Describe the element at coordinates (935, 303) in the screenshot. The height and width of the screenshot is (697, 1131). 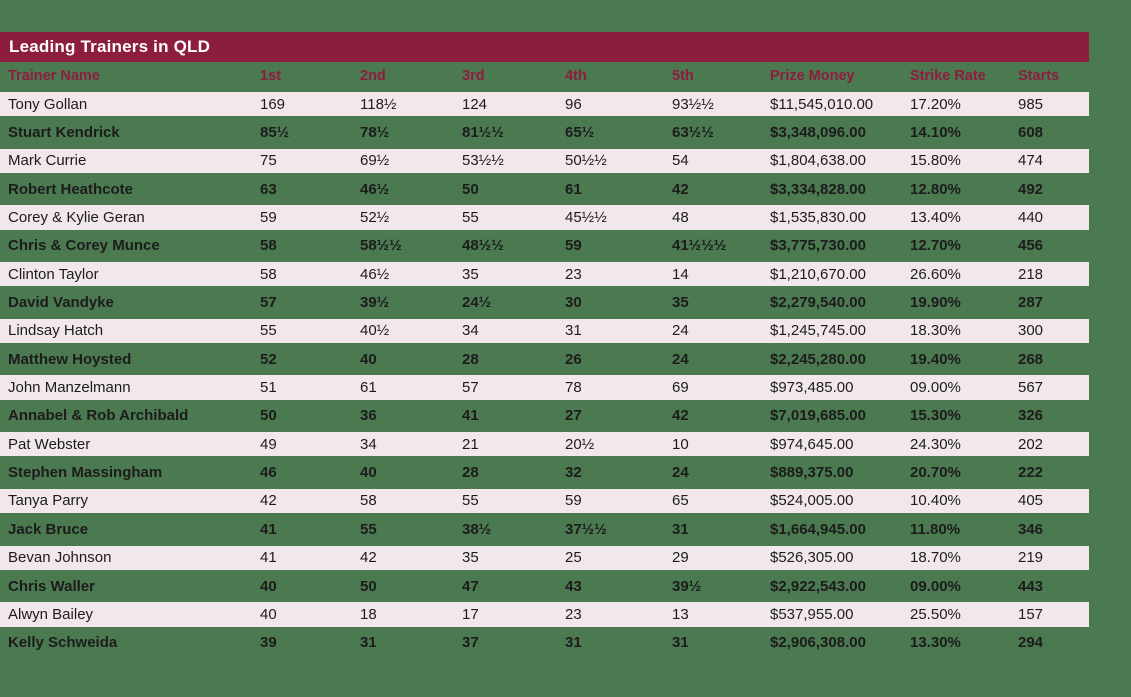
I see `cell-strike-rate: 19.90%` at that location.